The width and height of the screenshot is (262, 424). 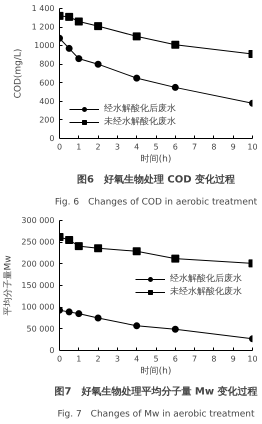 I want to click on y-tick-label: 300 000, so click(x=38, y=220).